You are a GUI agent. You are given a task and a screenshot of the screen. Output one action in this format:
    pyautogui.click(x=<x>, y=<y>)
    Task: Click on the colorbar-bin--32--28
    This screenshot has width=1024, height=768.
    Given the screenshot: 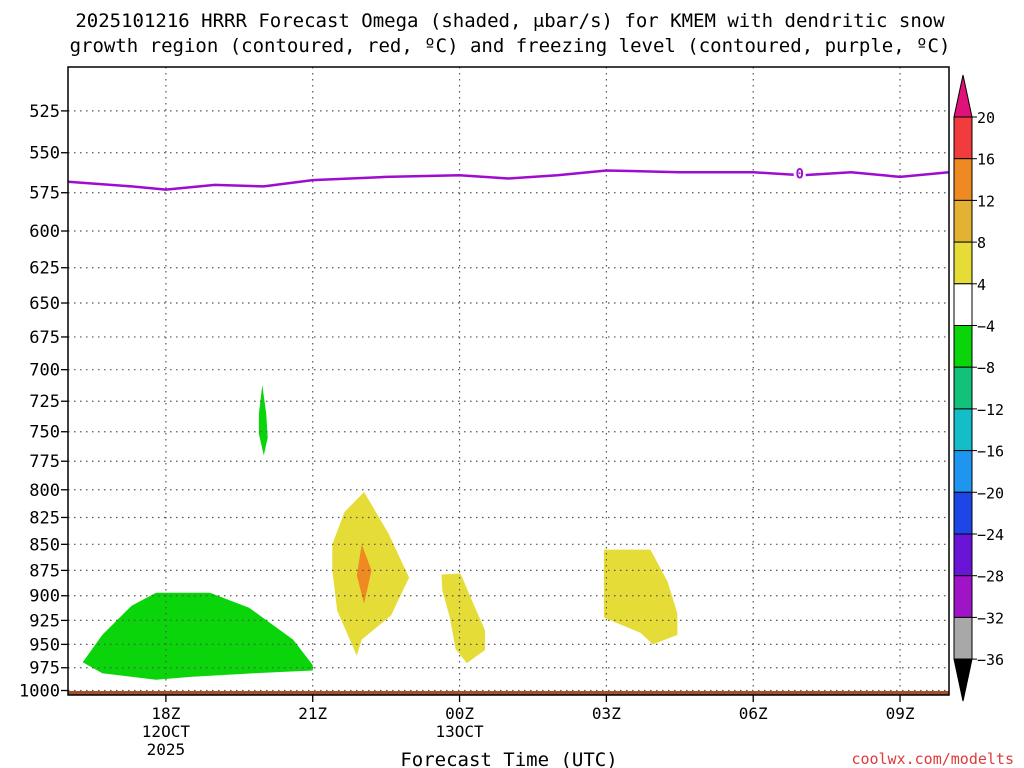 What is the action you would take?
    pyautogui.click(x=963, y=596)
    